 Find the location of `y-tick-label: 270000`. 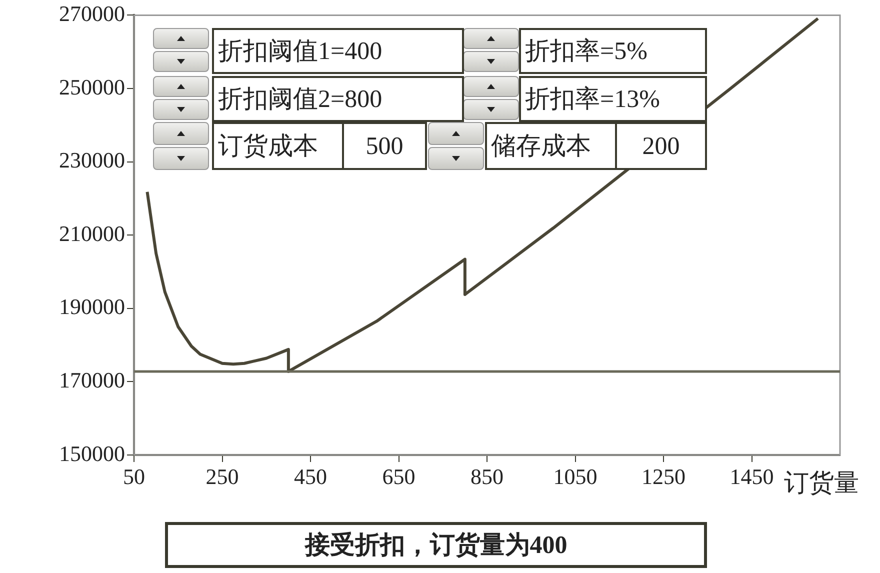

y-tick-label: 270000 is located at coordinates (92, 13).